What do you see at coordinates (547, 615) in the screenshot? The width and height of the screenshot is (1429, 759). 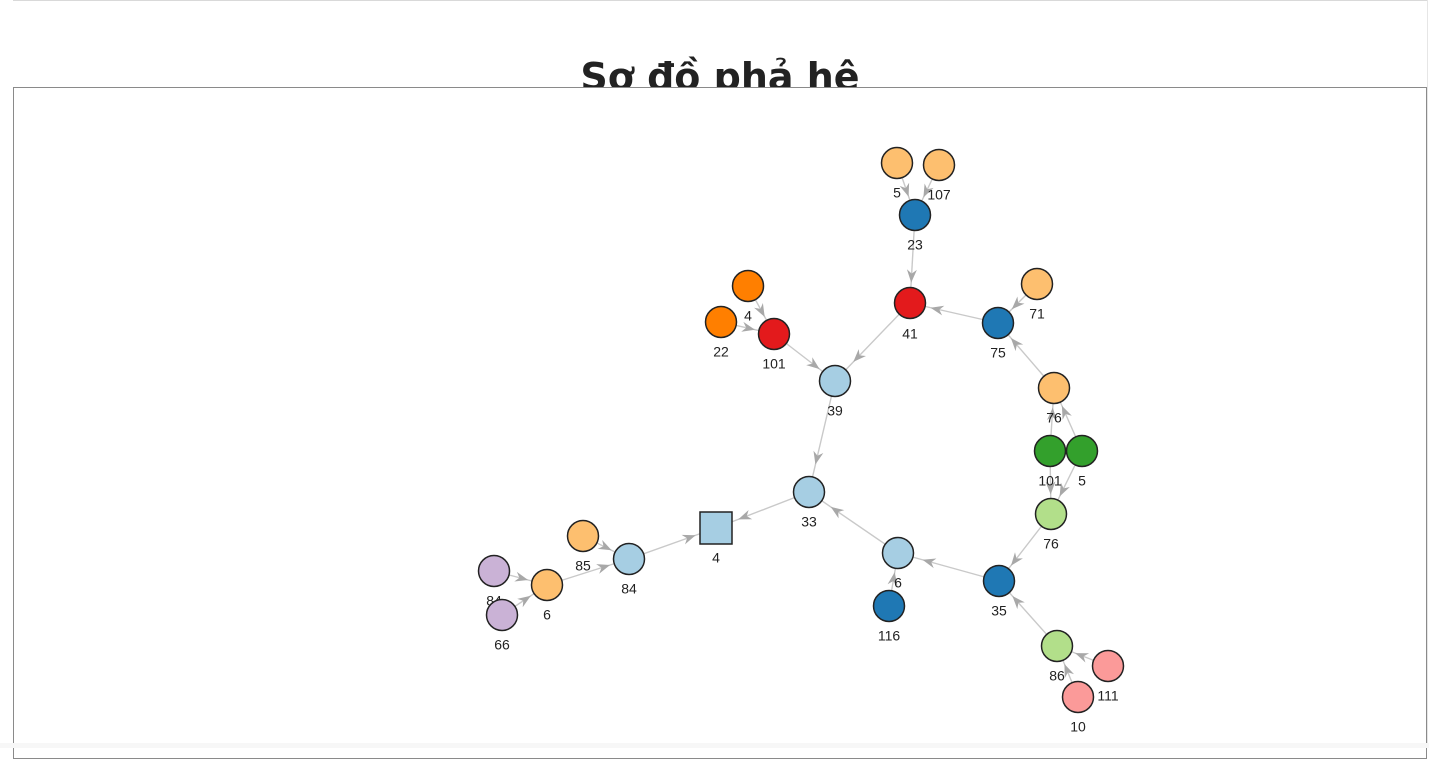 I see `node-label: 6` at bounding box center [547, 615].